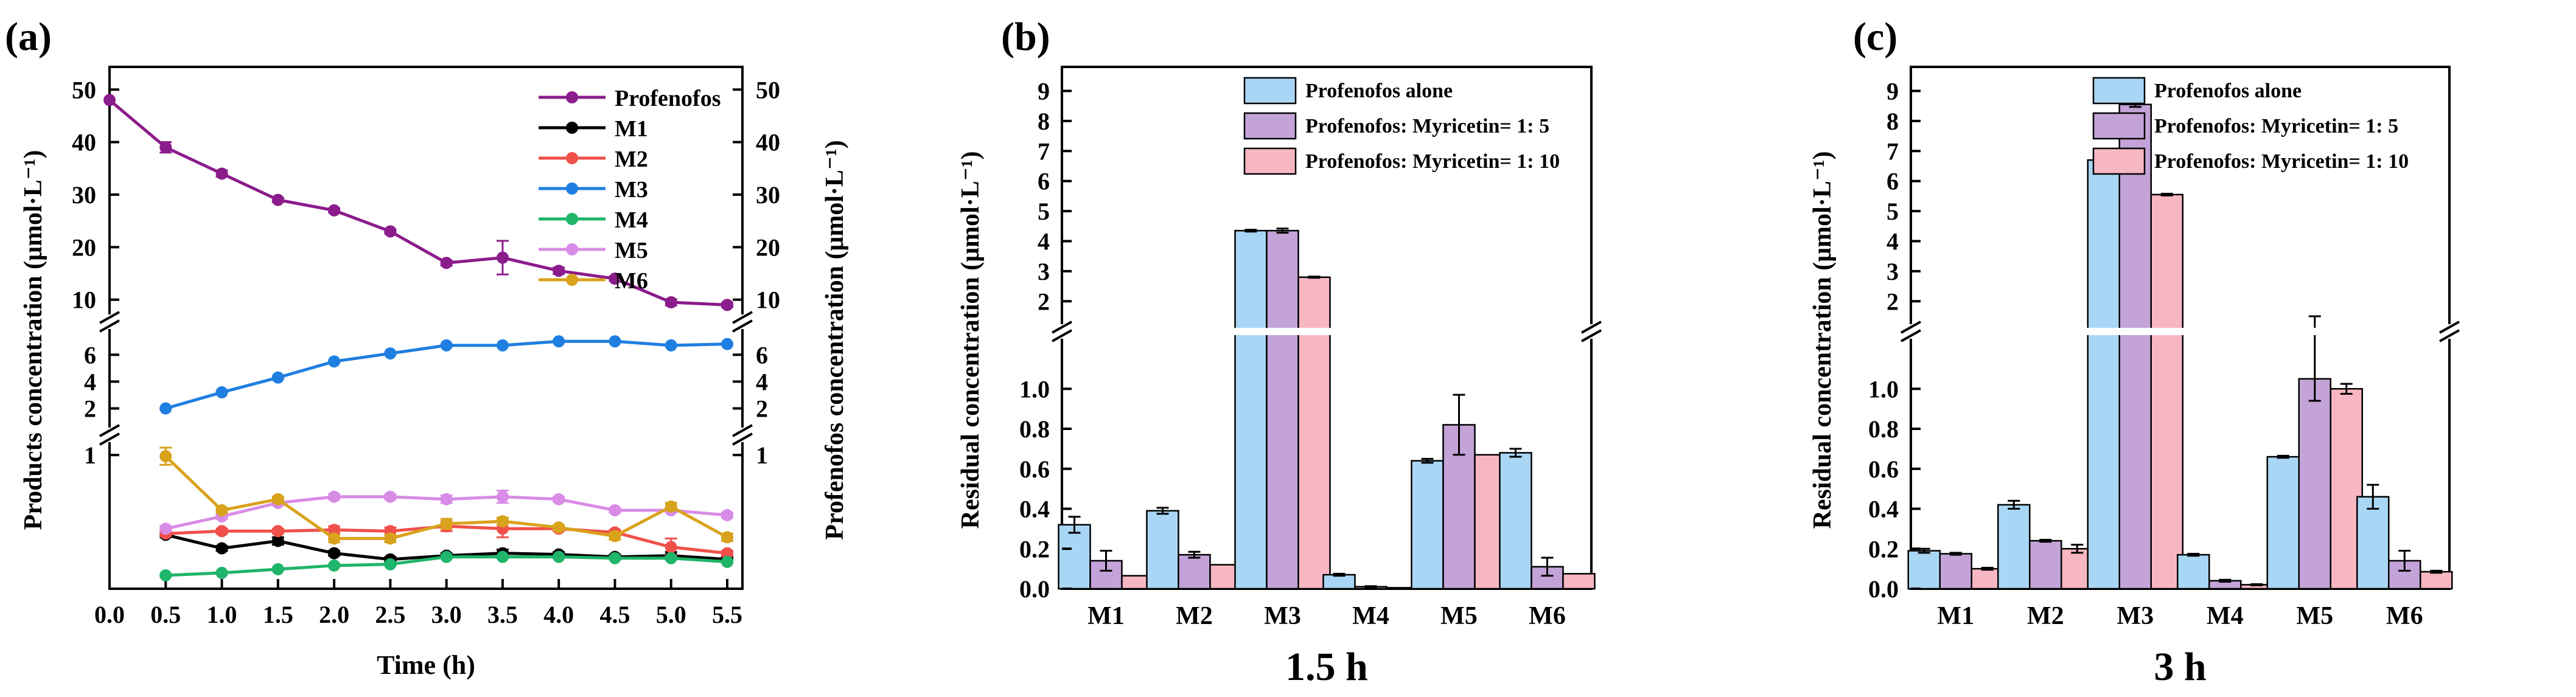  Describe the element at coordinates (84, 300) in the screenshot. I see `y-tick-label-left: 10` at that location.